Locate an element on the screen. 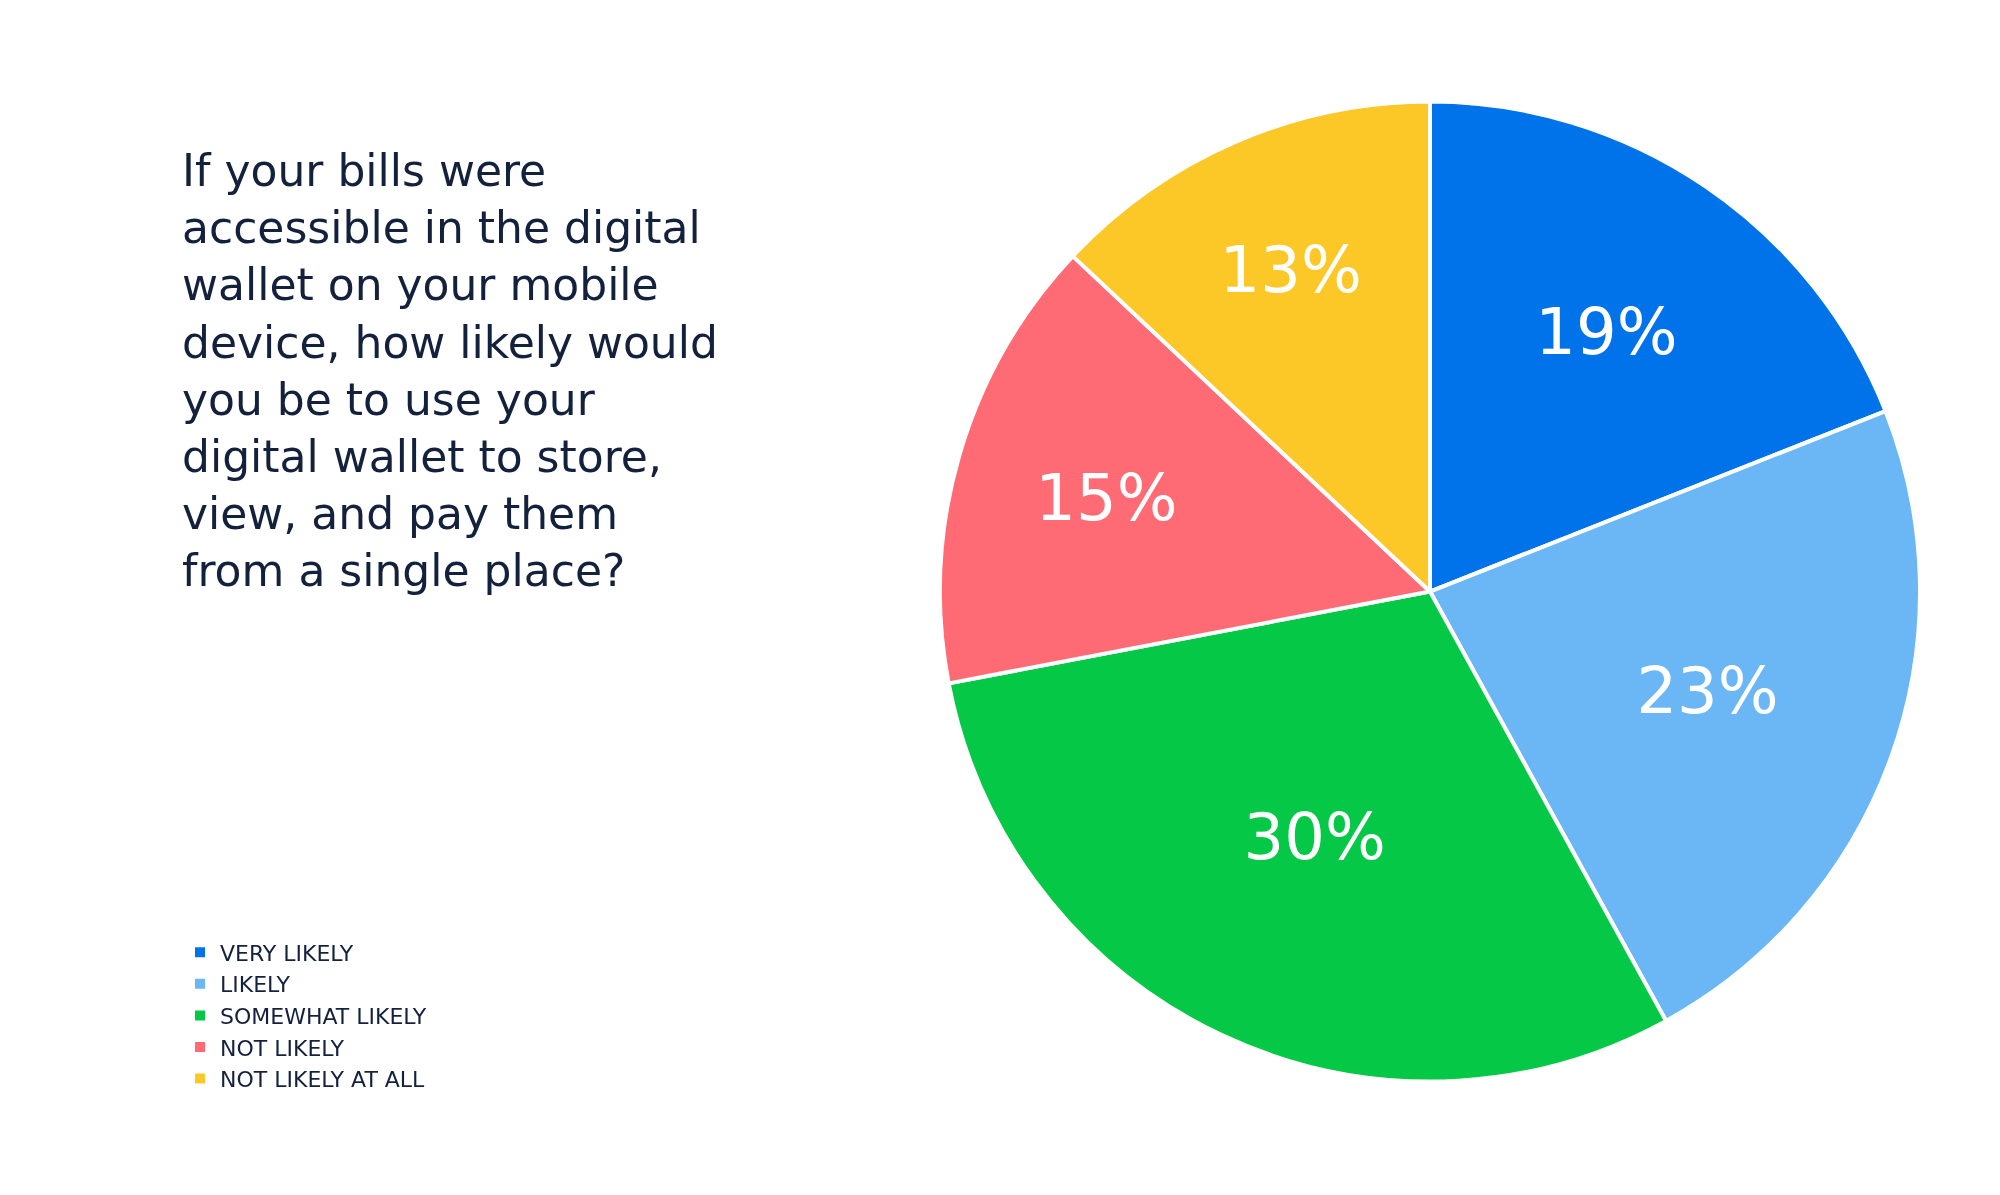 This screenshot has height=1195, width=2000. data-label: 23% is located at coordinates (1707, 691).